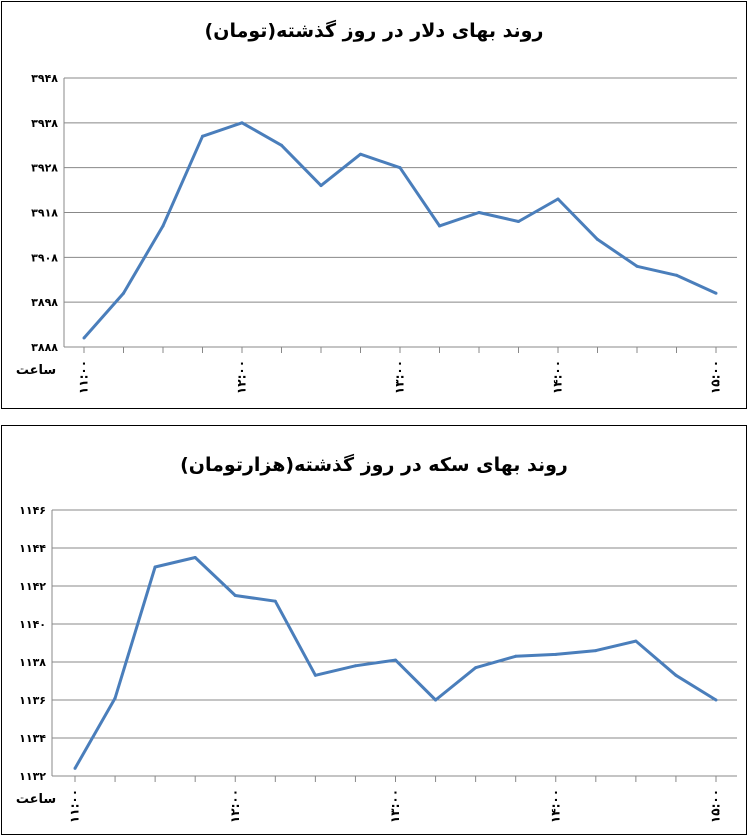 Image resolution: width=750 pixels, height=836 pixels. I want to click on y-tick-label: ۳۹۱۸, so click(44, 213).